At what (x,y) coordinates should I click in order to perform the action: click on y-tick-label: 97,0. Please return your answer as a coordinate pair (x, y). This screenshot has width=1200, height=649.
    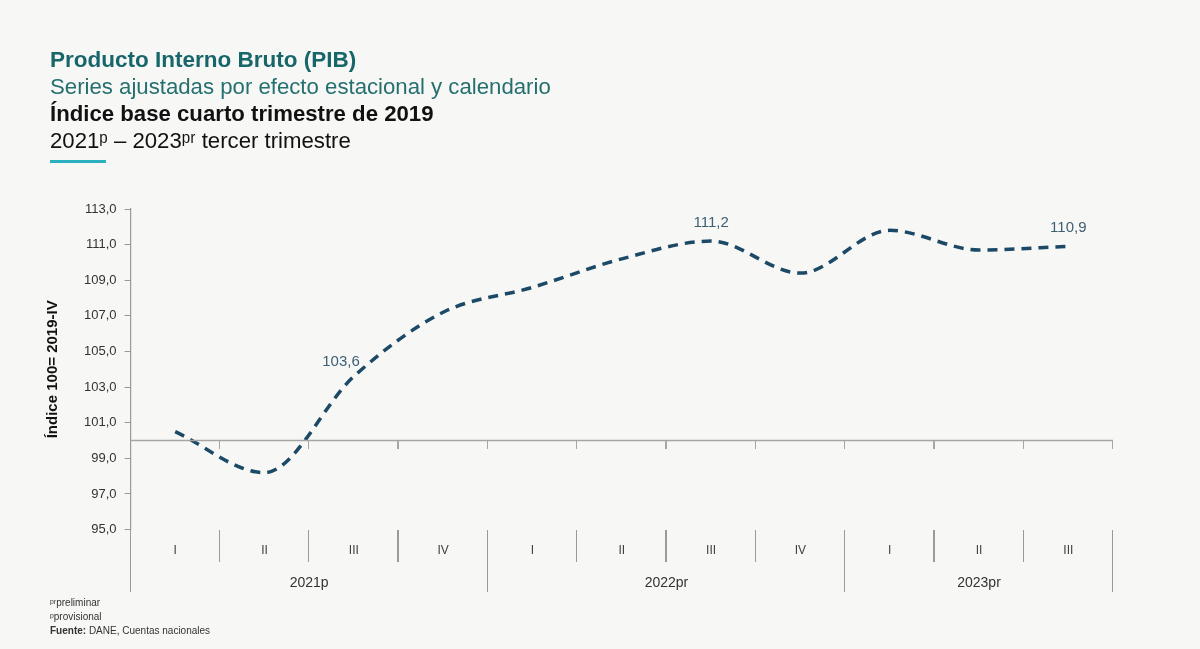
    Looking at the image, I should click on (104, 493).